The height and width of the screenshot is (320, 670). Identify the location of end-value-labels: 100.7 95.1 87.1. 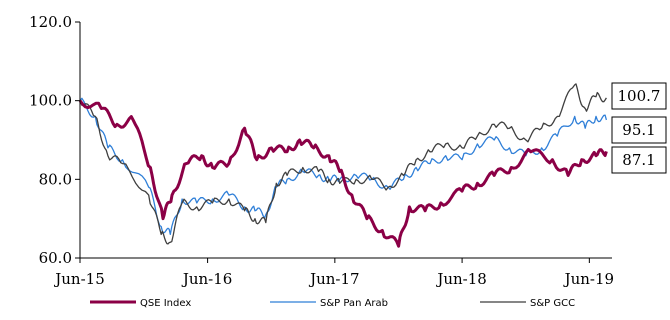
(639, 128).